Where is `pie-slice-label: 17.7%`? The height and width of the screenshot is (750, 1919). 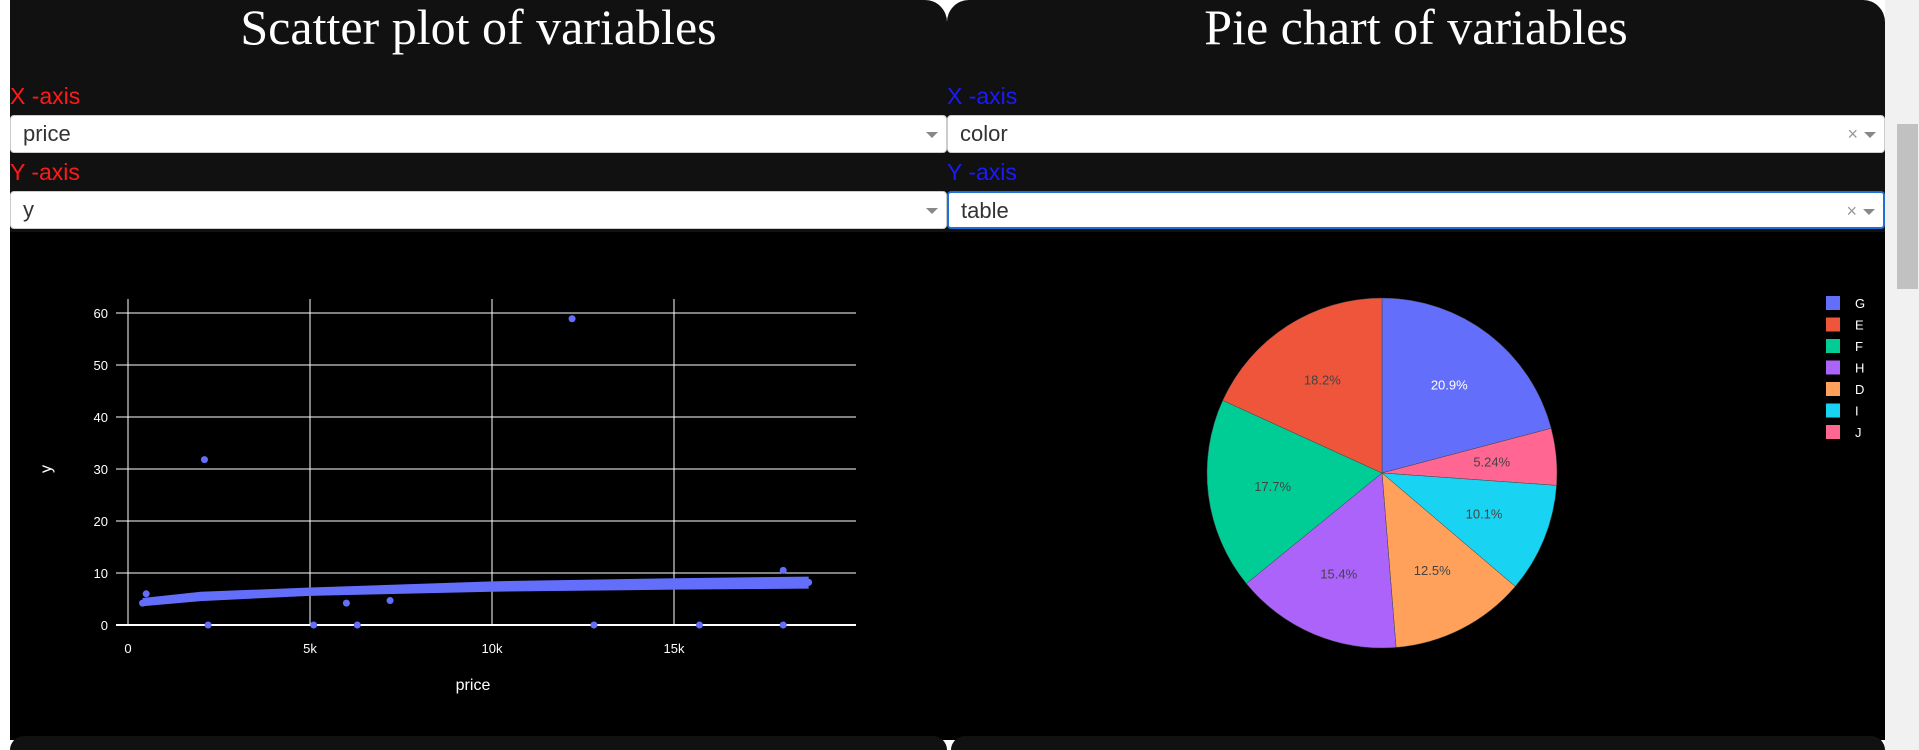
pie-slice-label: 17.7% is located at coordinates (1272, 486).